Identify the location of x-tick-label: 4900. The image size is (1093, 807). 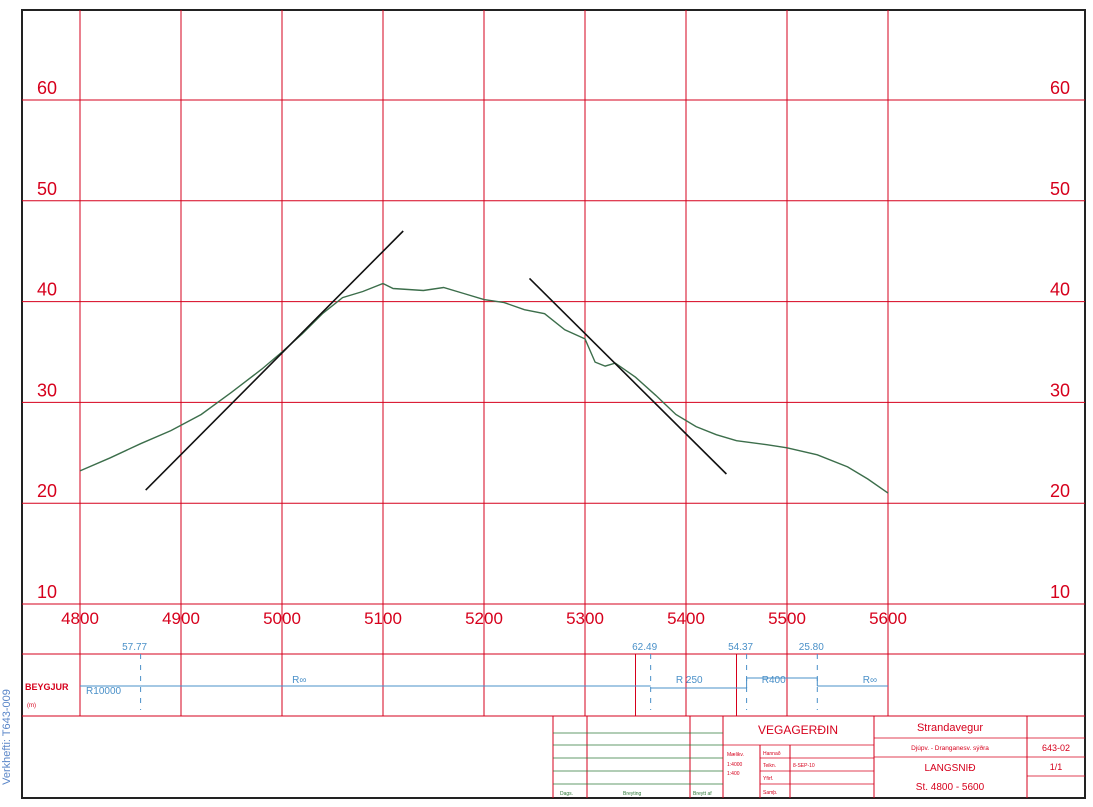
(181, 618).